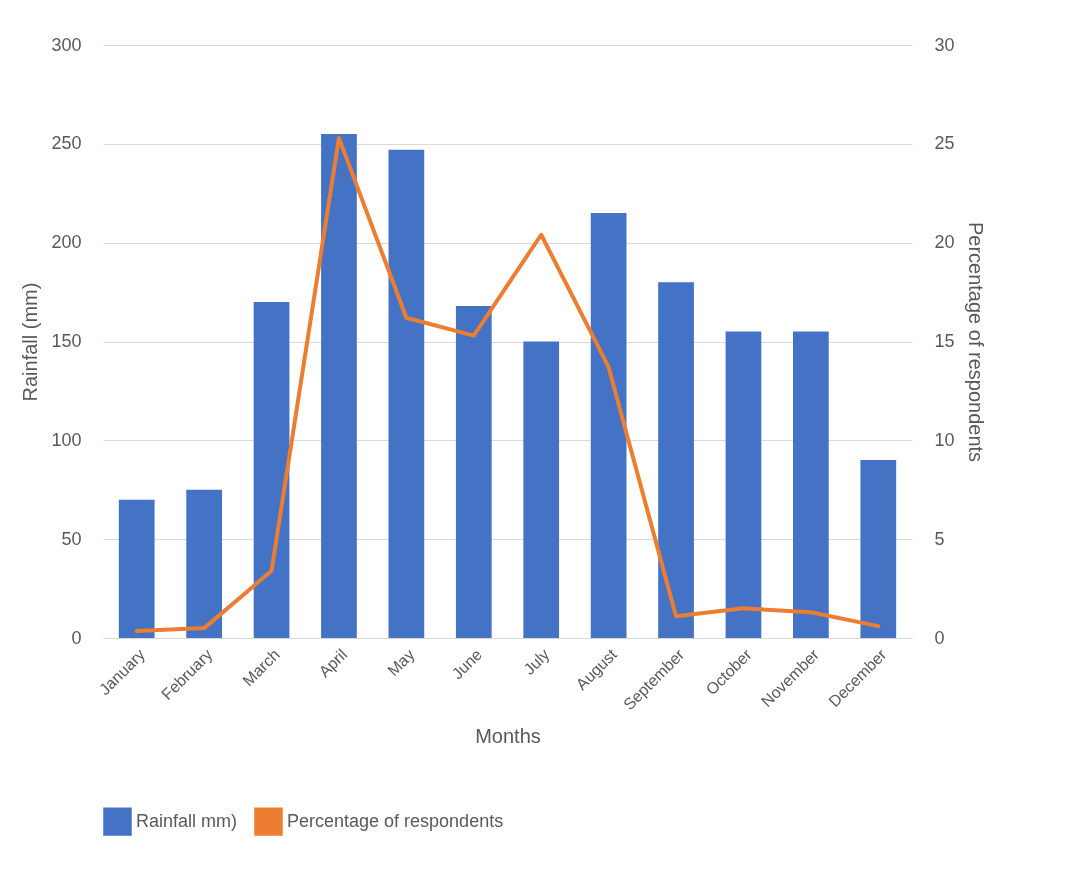 The width and height of the screenshot is (1068, 872). I want to click on y-tick-label: 150, so click(66, 341).